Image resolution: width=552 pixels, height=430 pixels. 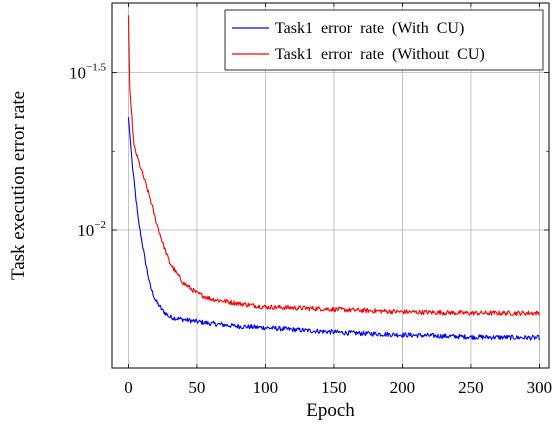 What do you see at coordinates (471, 387) in the screenshot?
I see `x-tick-label: 250` at bounding box center [471, 387].